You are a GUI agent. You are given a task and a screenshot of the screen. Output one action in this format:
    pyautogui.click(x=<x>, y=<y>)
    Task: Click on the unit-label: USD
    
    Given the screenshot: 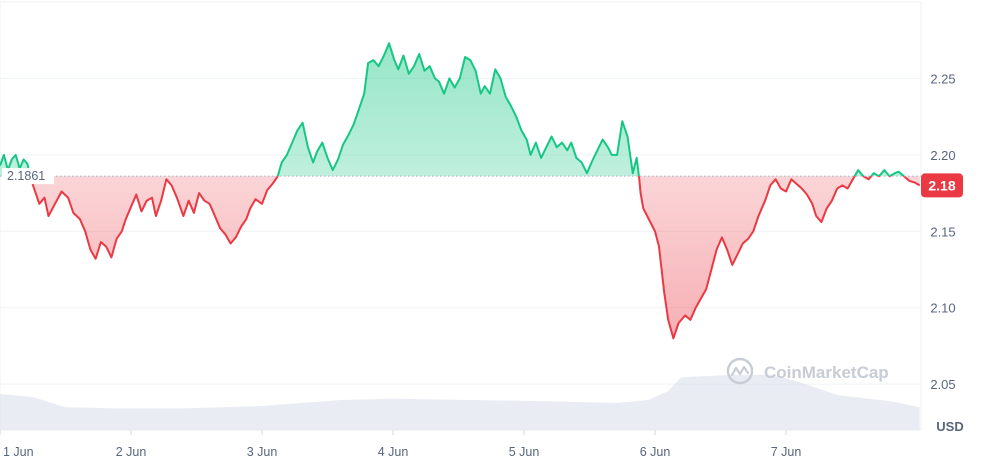 What is the action you would take?
    pyautogui.click(x=949, y=426)
    